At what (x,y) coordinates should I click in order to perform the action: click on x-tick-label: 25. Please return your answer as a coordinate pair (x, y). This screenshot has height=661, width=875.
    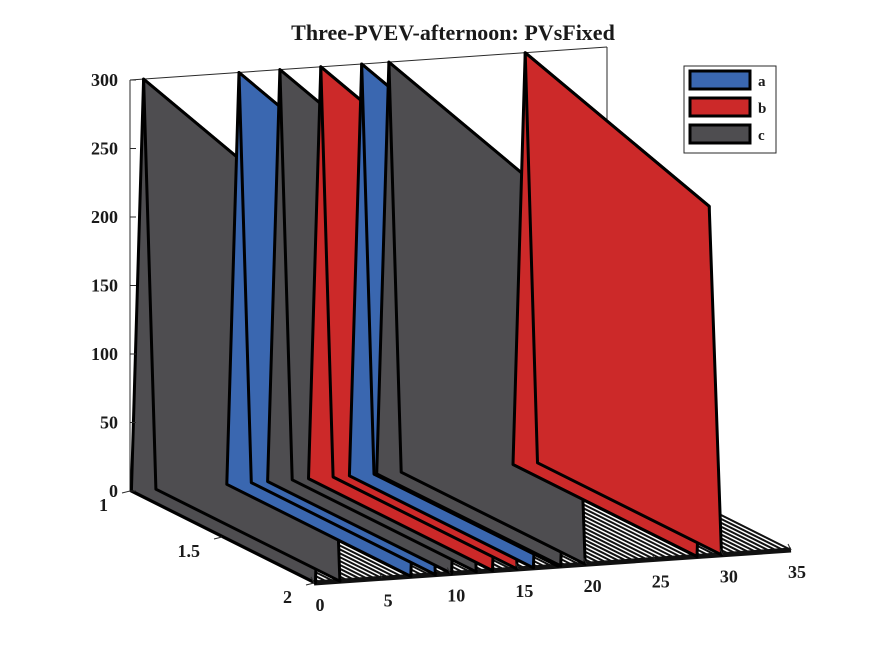
    Looking at the image, I should click on (661, 581).